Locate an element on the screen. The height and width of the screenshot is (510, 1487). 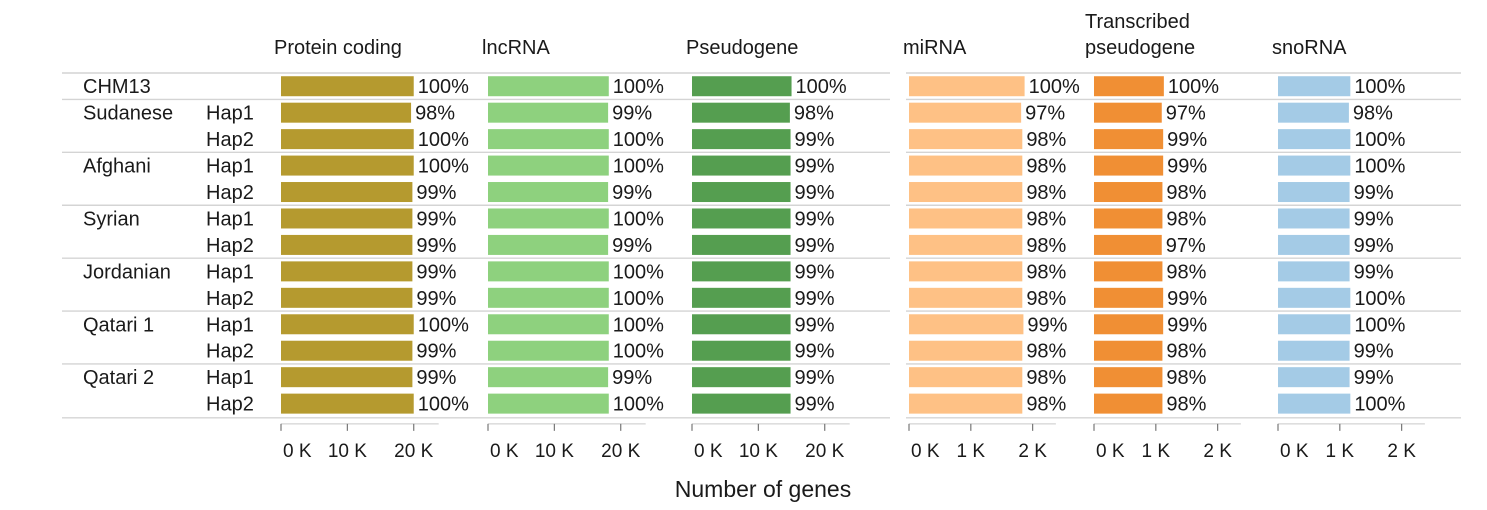
panel-title: Protein coding is located at coordinates (338, 48).